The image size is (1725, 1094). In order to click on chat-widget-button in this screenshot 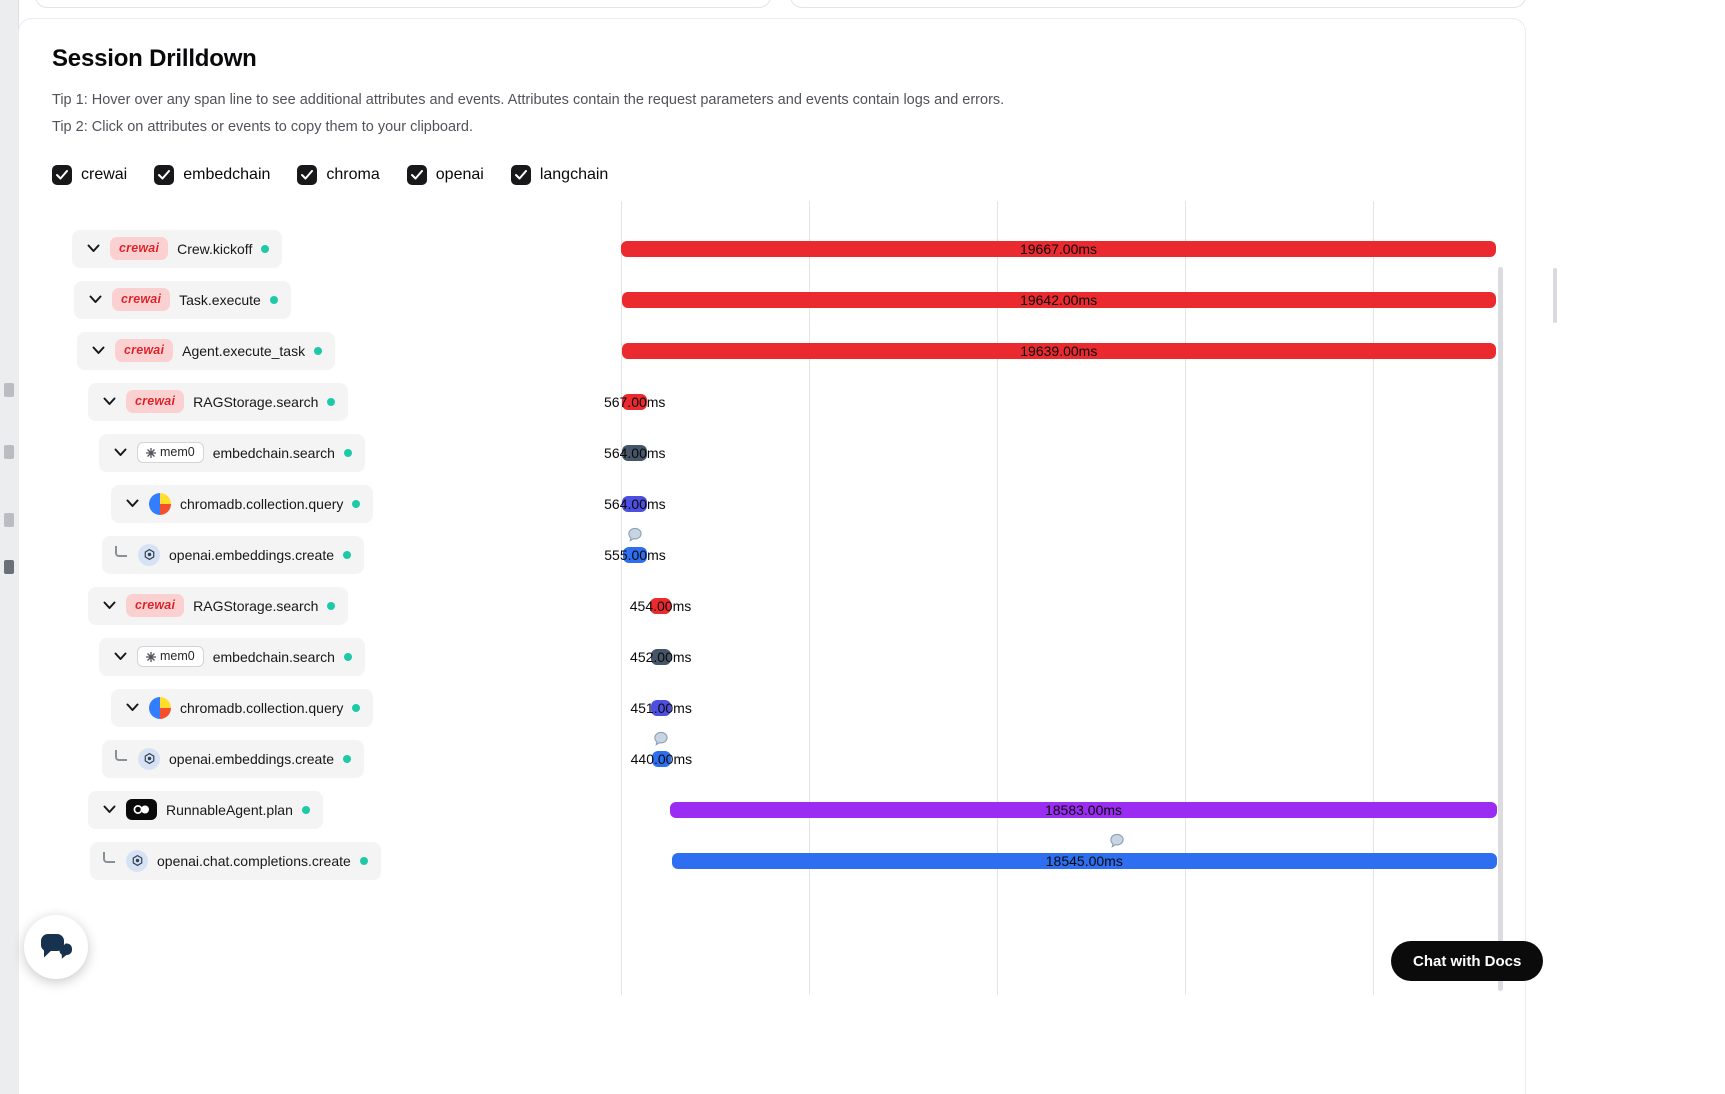, I will do `click(56, 947)`.